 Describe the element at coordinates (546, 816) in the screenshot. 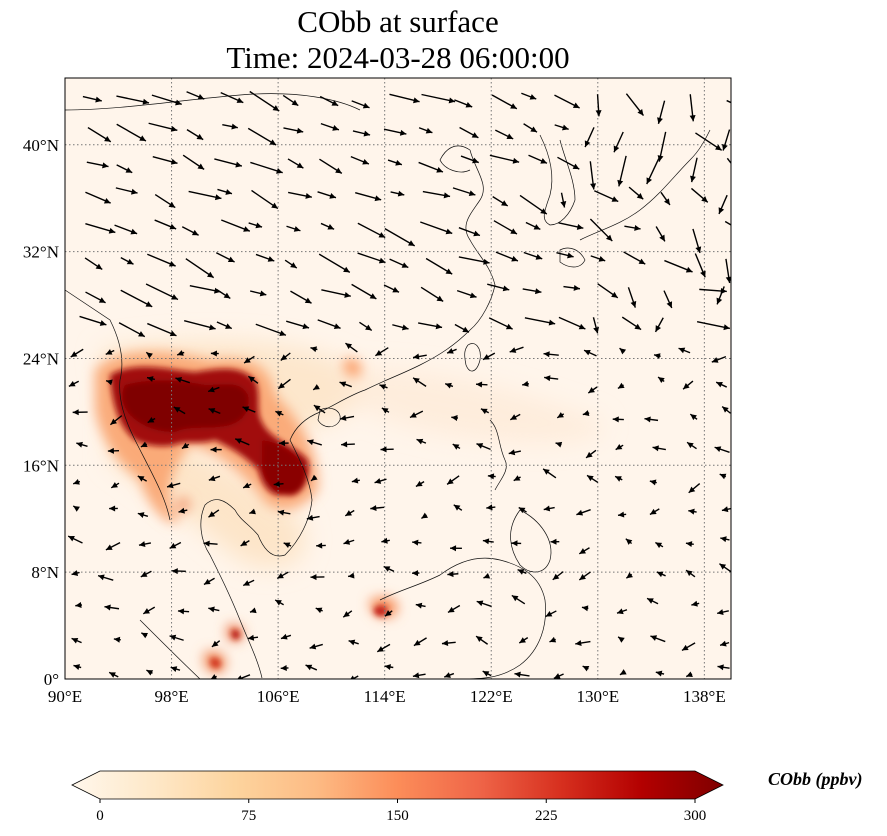

I see `colorbar-tick-label: 225` at that location.